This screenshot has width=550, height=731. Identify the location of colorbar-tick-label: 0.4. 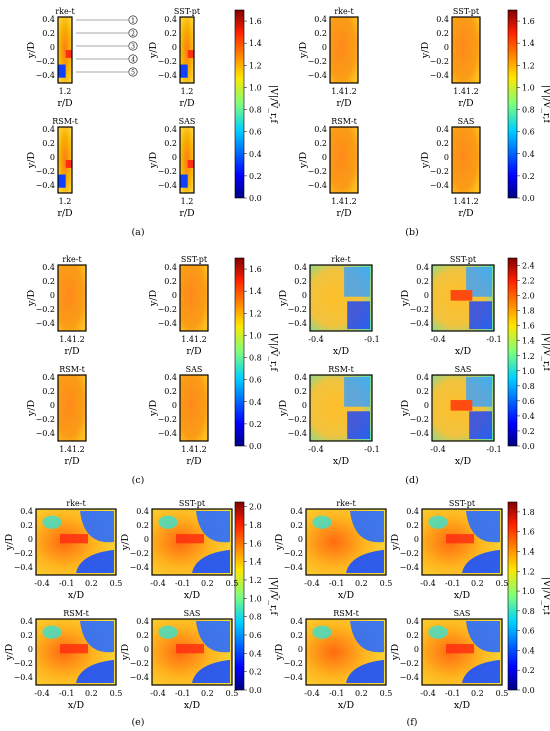
(255, 653).